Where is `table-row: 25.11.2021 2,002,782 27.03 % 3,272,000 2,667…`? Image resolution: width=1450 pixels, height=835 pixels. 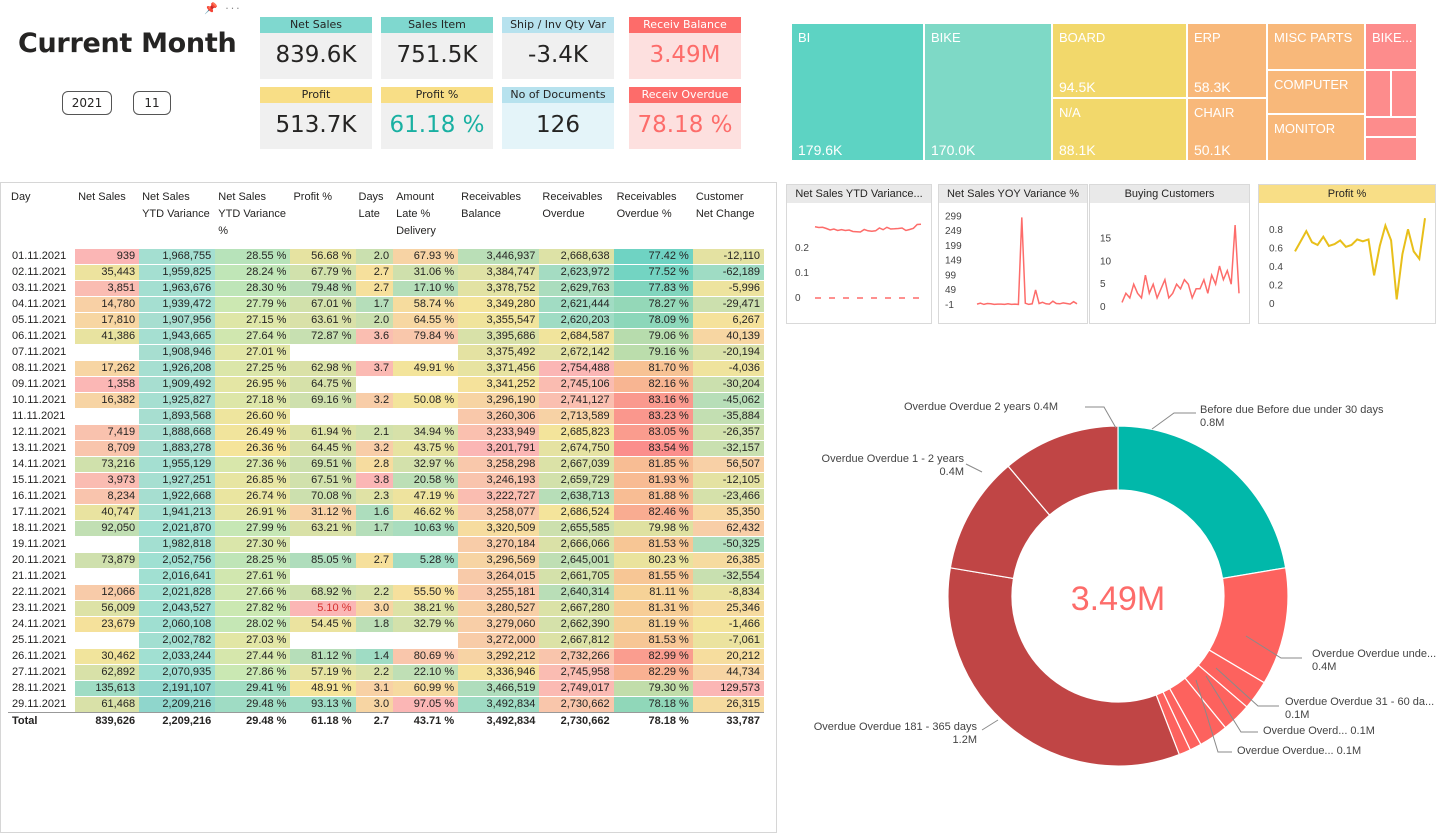
table-row: 25.11.2021 2,002,782 27.03 % 3,272,000 2,667… is located at coordinates (386, 640).